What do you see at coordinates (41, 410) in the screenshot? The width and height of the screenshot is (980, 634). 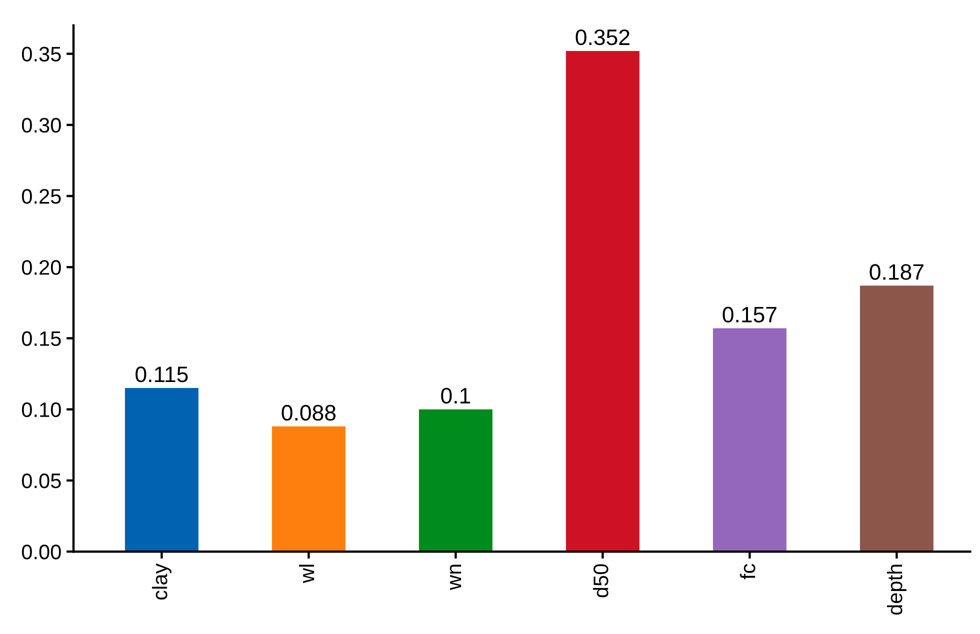 I see `y-tick-label: 0.10` at bounding box center [41, 410].